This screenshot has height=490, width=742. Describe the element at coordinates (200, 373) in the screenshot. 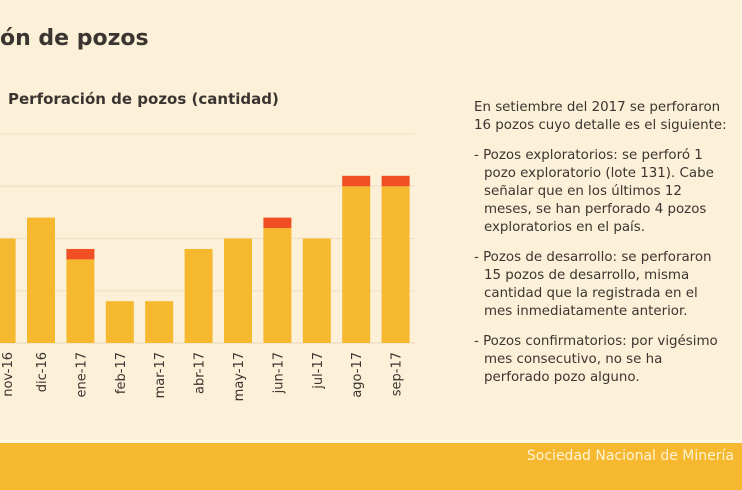

I see `x-tick-label: abr-17` at that location.